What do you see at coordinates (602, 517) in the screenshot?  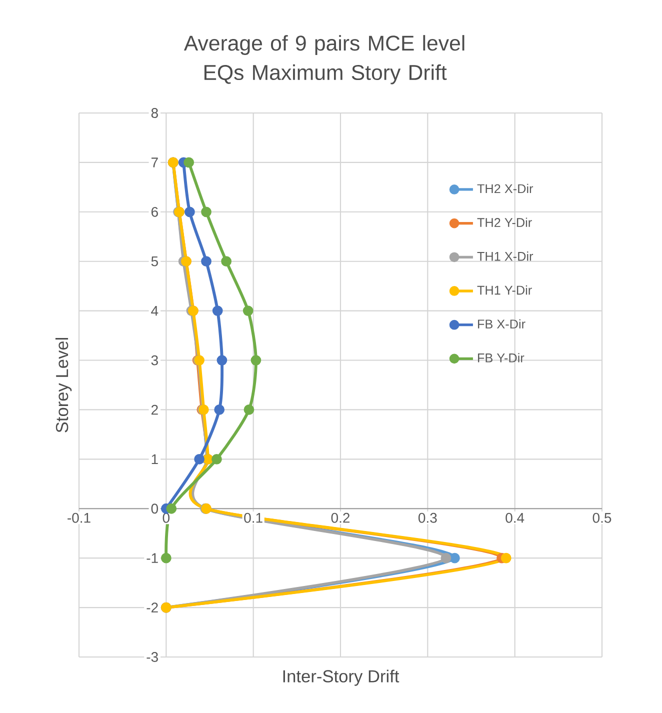 I see `x-tick-label: 0.5` at bounding box center [602, 517].